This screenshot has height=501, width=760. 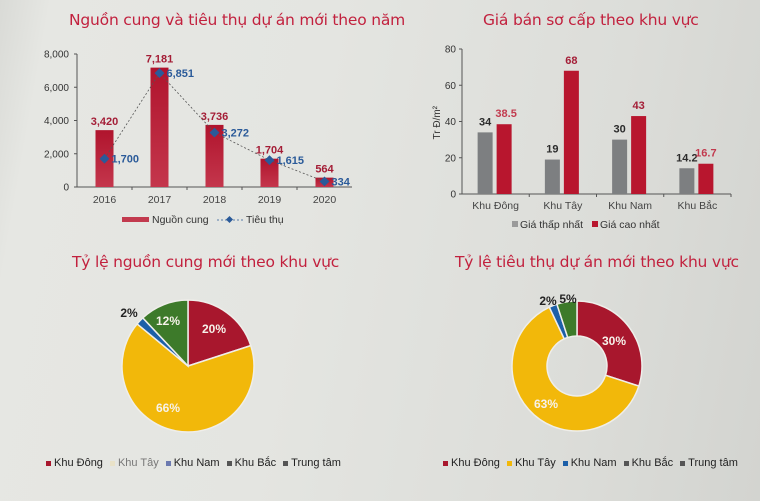 I want to click on pie-value-label: 12%, so click(x=168, y=321).